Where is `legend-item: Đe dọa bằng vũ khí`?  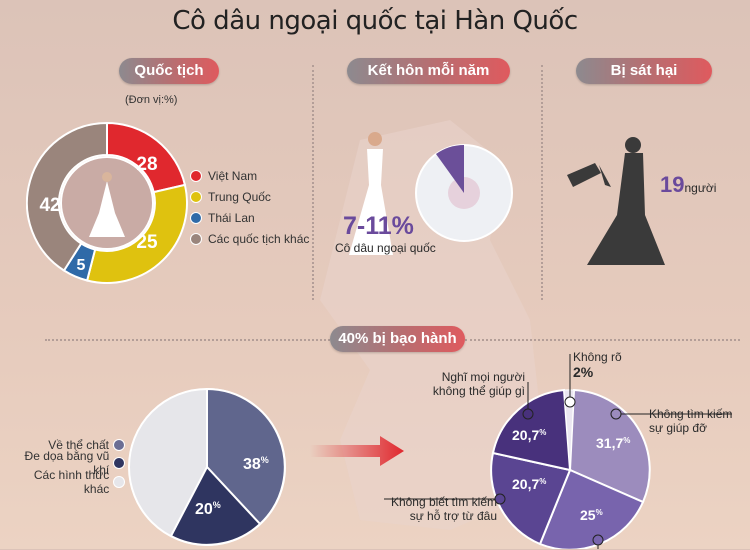 legend-item: Đe dọa bằng vũ khí is located at coordinates (66, 463).